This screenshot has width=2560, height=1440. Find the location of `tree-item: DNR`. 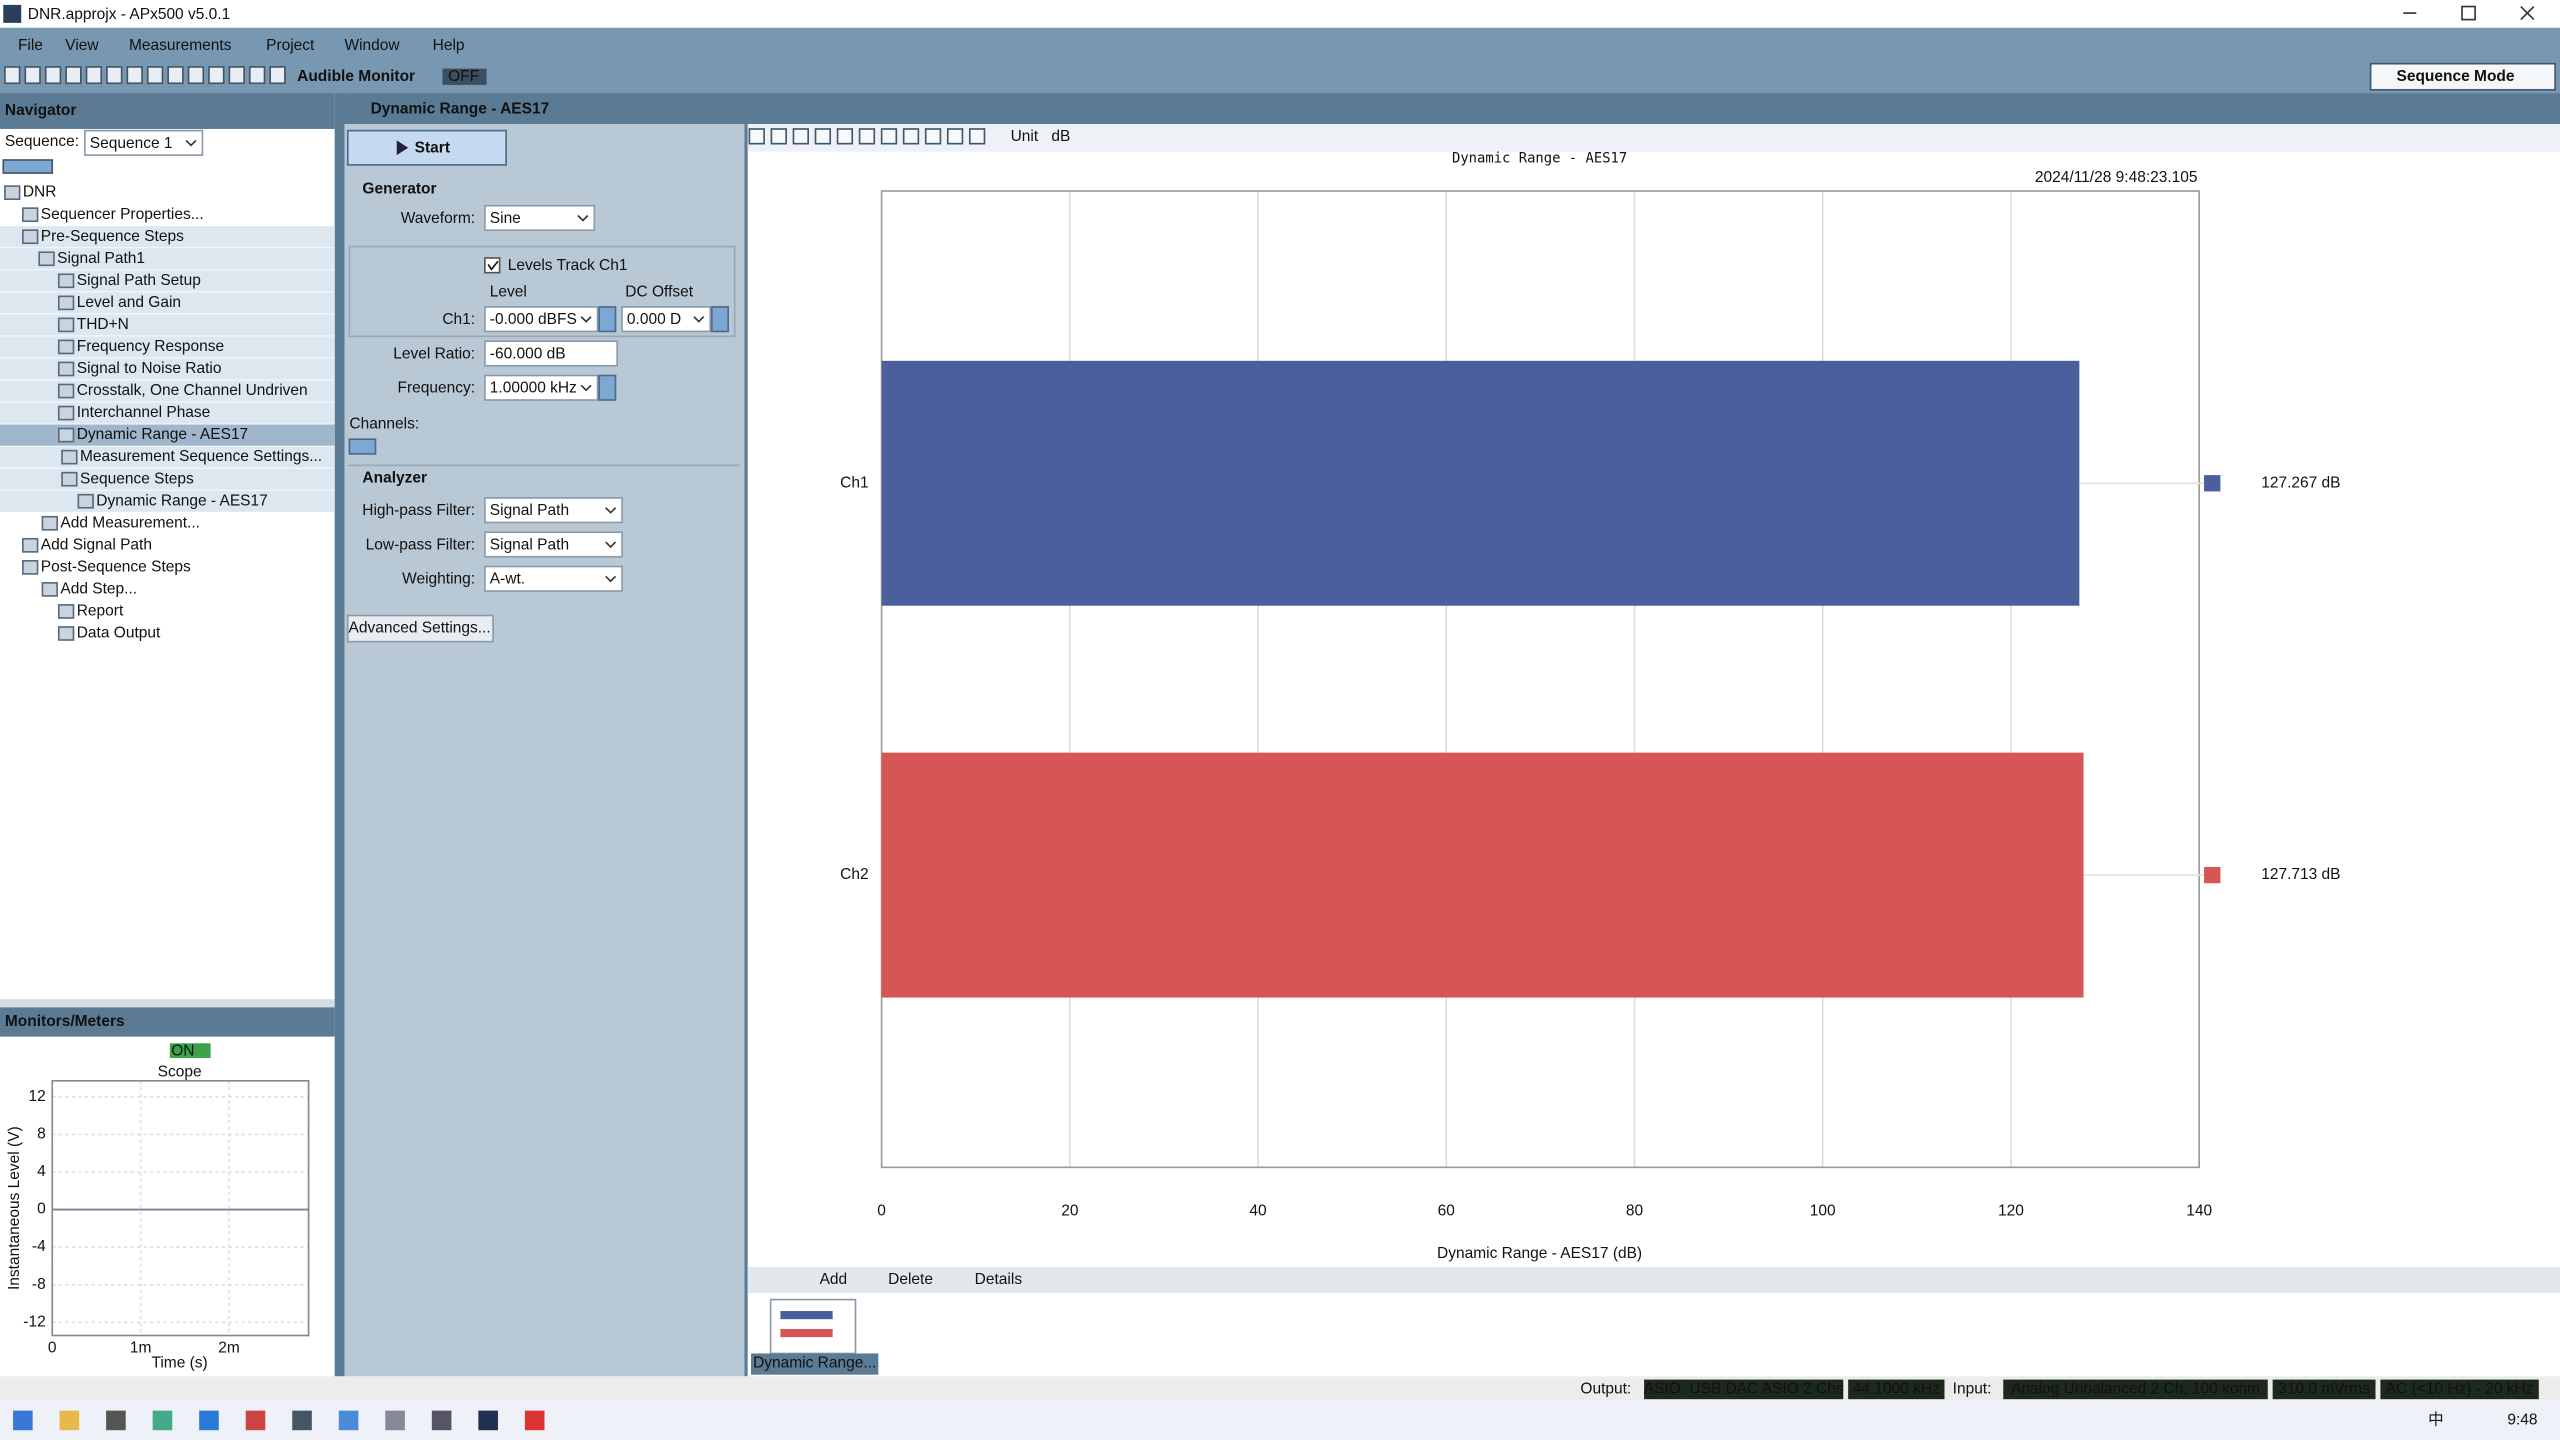

tree-item: DNR is located at coordinates (40, 192).